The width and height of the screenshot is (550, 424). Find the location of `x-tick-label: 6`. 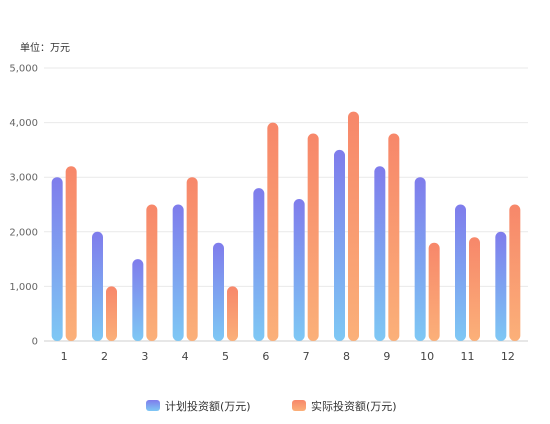

x-tick-label: 6 is located at coordinates (265, 356).